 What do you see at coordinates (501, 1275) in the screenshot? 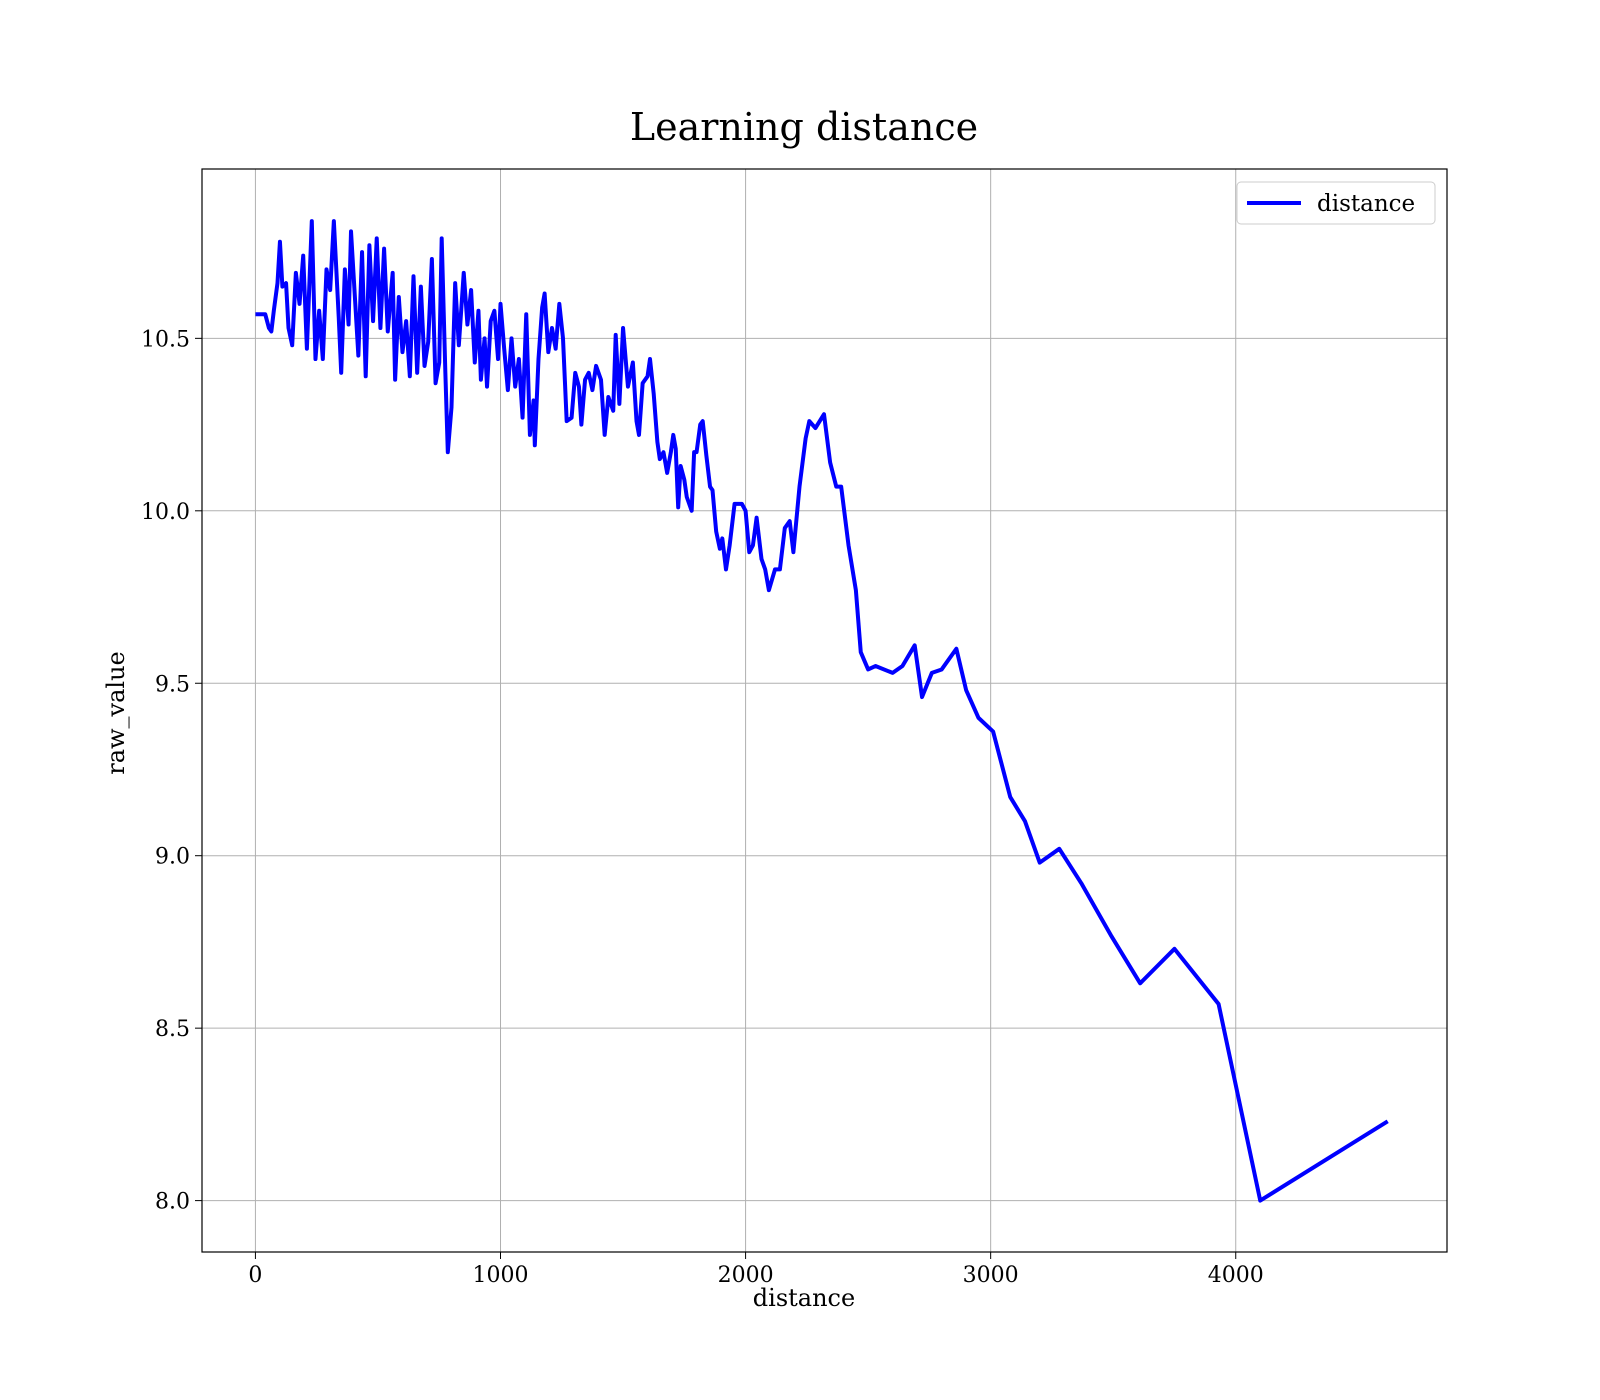
I see `x-tick-label: 1000` at bounding box center [501, 1275].